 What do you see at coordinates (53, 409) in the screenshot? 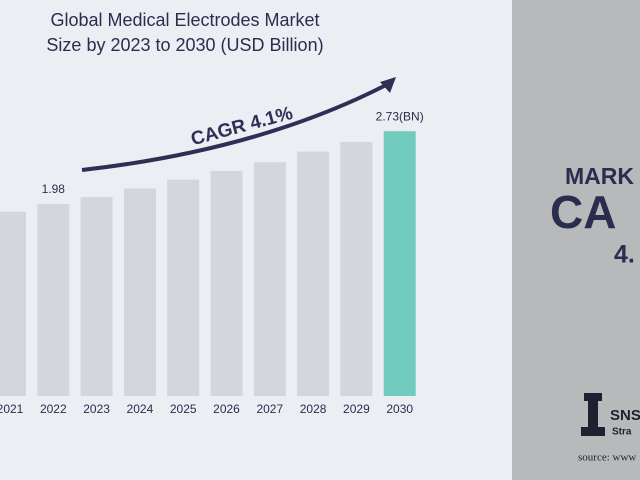
I see `x-tick-label: 2022` at bounding box center [53, 409].